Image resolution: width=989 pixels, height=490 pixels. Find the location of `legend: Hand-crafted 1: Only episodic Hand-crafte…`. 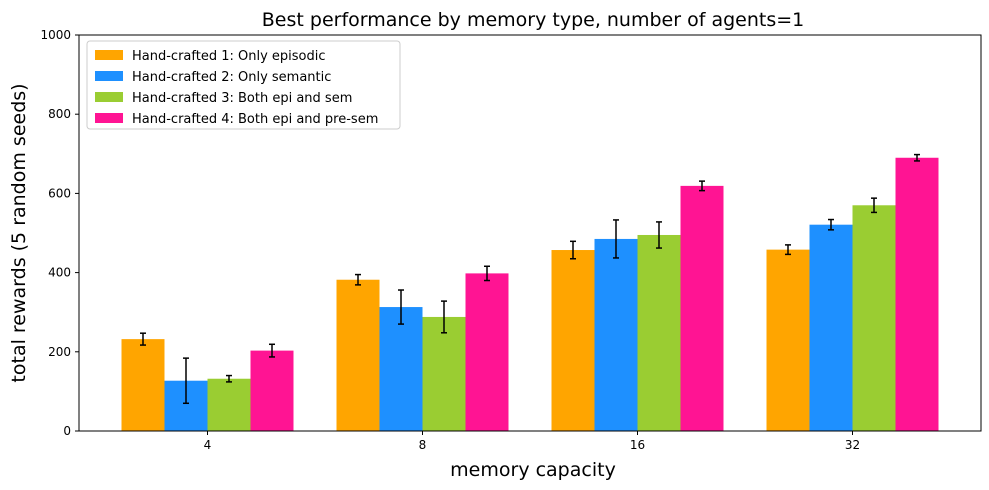

legend: Hand-crafted 1: Only episodic Hand-crafte… is located at coordinates (243, 85).